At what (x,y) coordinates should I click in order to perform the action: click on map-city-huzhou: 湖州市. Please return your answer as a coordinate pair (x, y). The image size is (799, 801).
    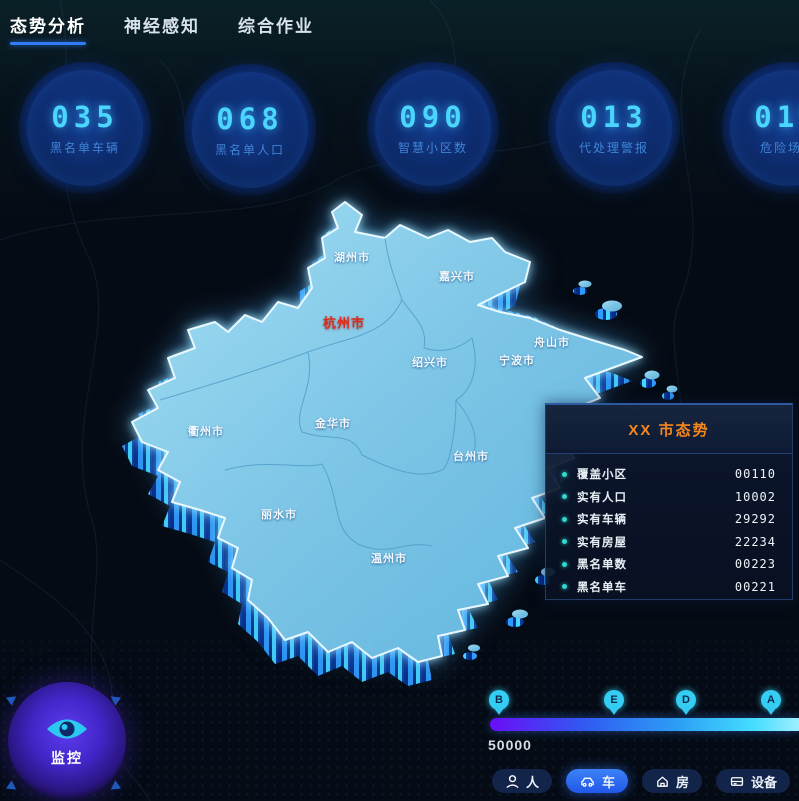
    Looking at the image, I should click on (352, 258).